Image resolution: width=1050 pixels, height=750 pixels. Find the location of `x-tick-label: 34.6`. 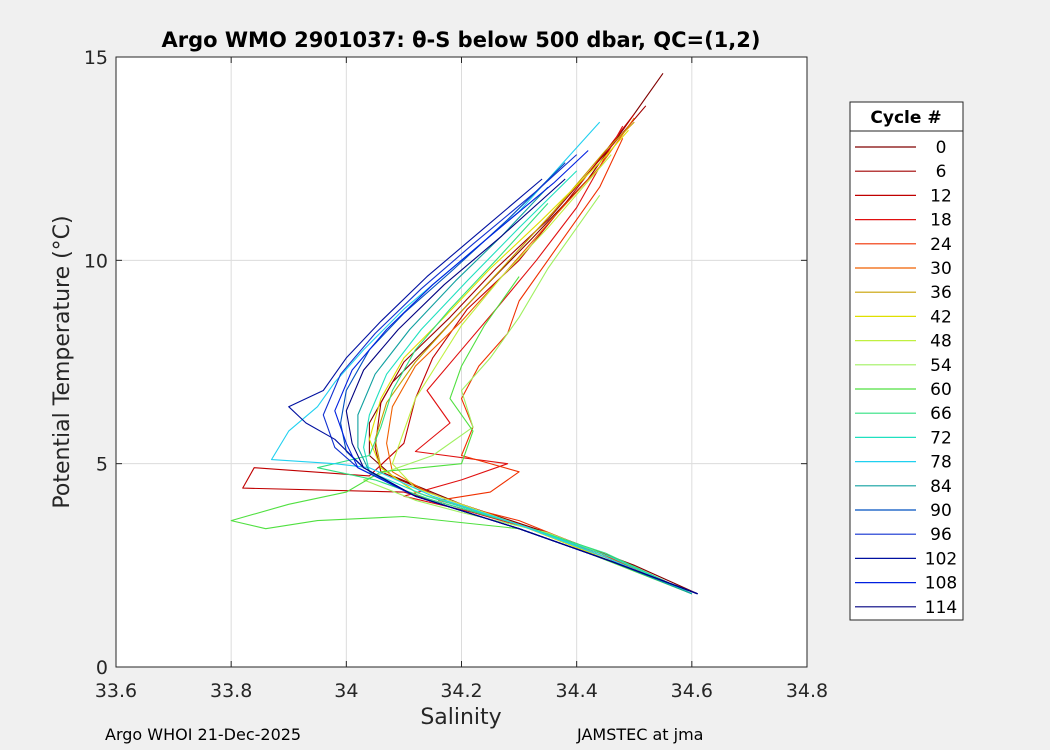

x-tick-label: 34.6 is located at coordinates (692, 691).